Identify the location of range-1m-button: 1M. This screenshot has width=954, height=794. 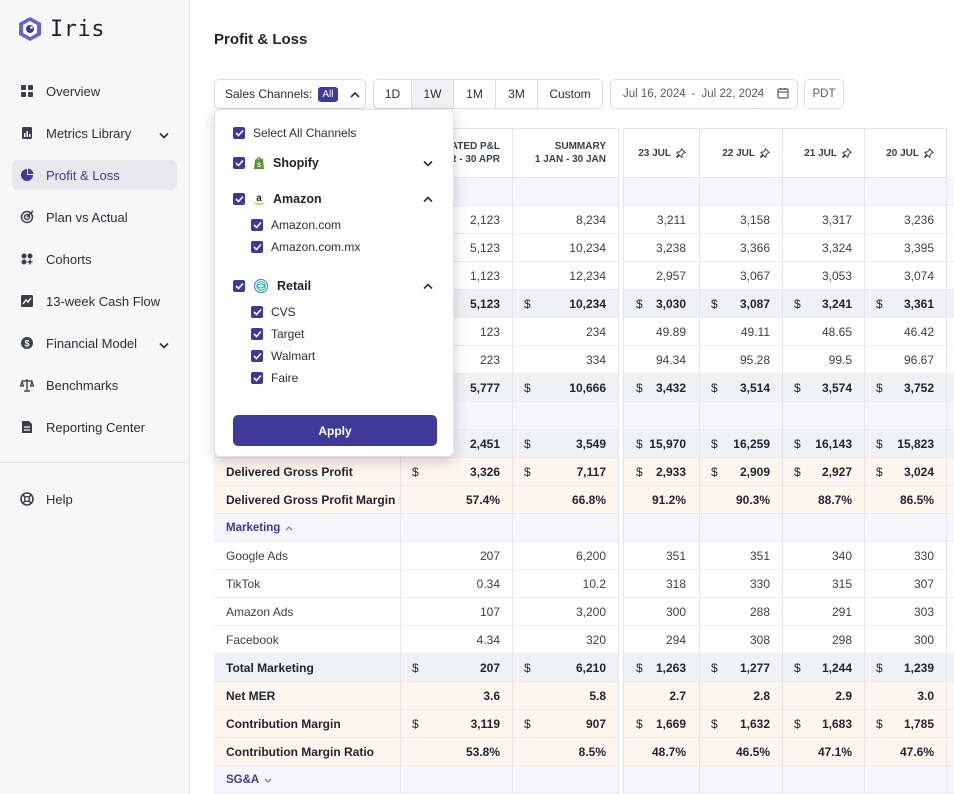
(475, 94).